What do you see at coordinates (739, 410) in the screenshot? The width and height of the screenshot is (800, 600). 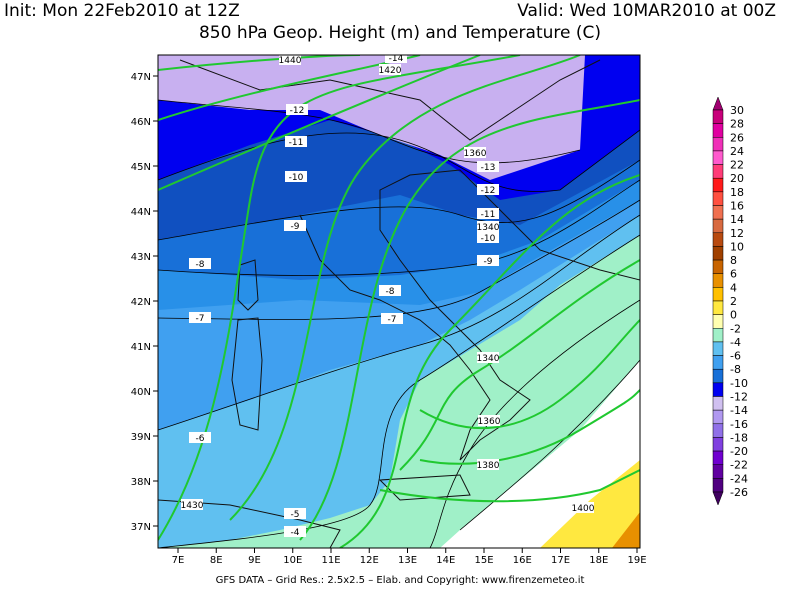 I see `colorbar-label: -14` at bounding box center [739, 410].